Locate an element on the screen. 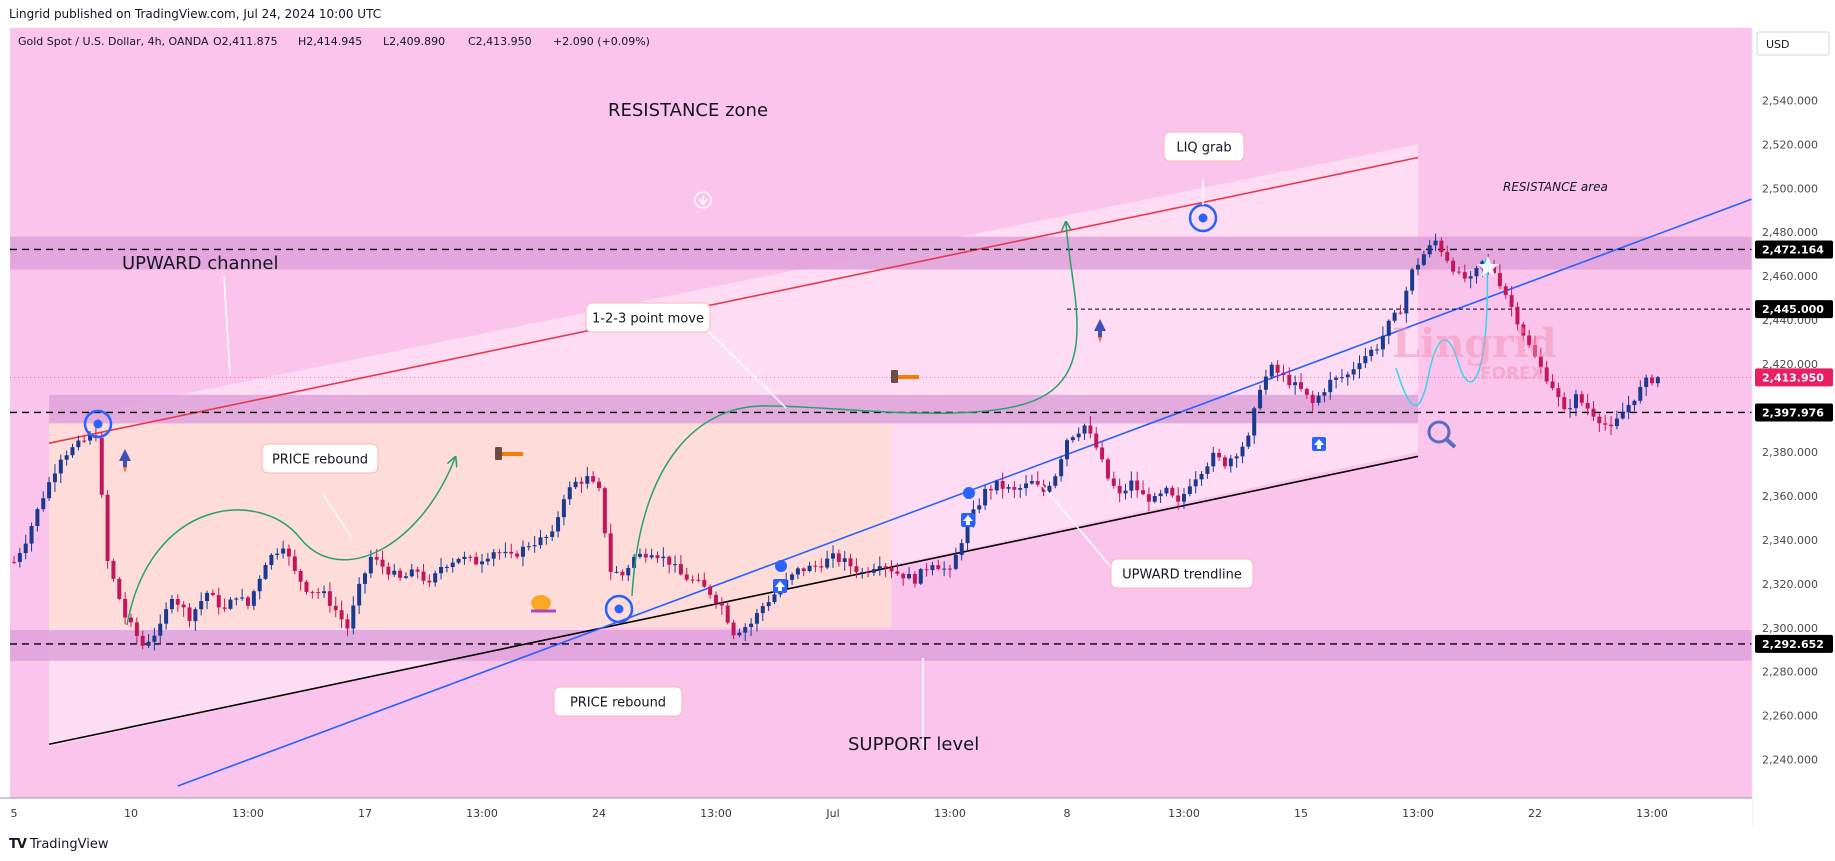 This screenshot has height=861, width=1835. label-point-move: 1-2-3 point move is located at coordinates (648, 319).